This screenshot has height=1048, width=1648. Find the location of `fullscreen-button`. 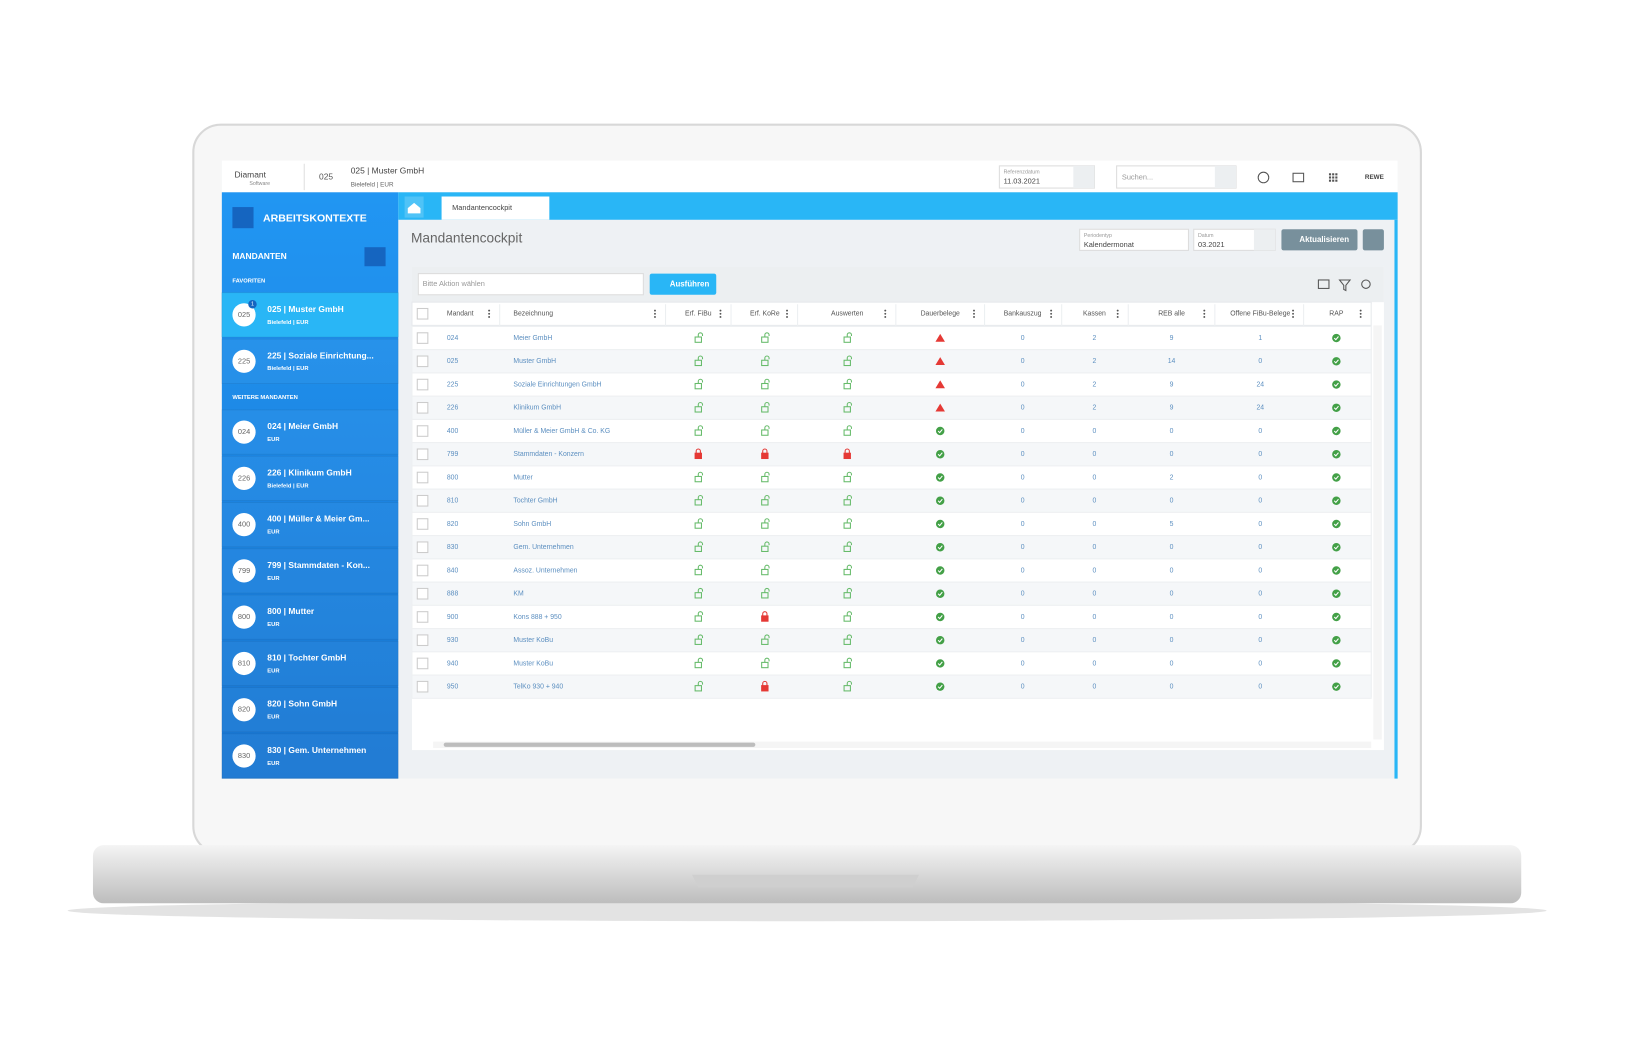

fullscreen-button is located at coordinates (1373, 240).